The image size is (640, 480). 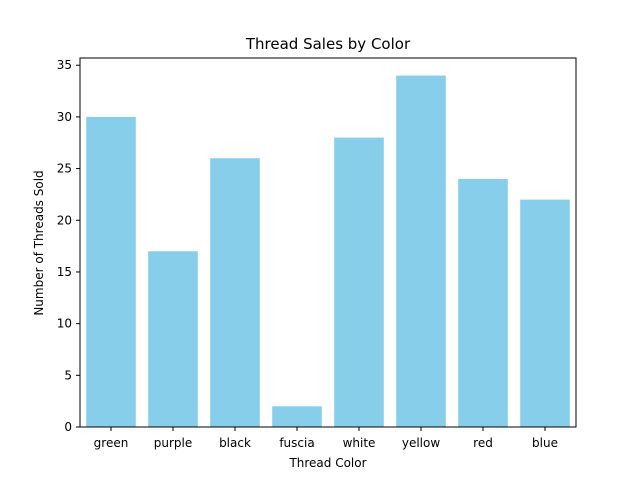 What do you see at coordinates (483, 443) in the screenshot?
I see `x-tick-label-red: red` at bounding box center [483, 443].